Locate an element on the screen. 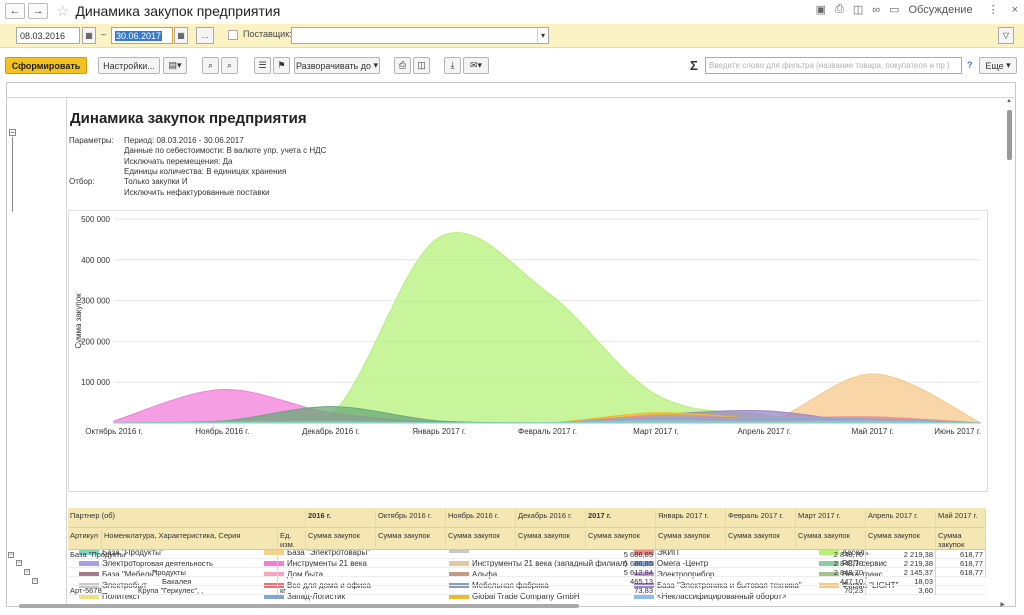 The width and height of the screenshot is (1024, 615). column-header-period: Октябрь 2016 г. is located at coordinates (411, 519).